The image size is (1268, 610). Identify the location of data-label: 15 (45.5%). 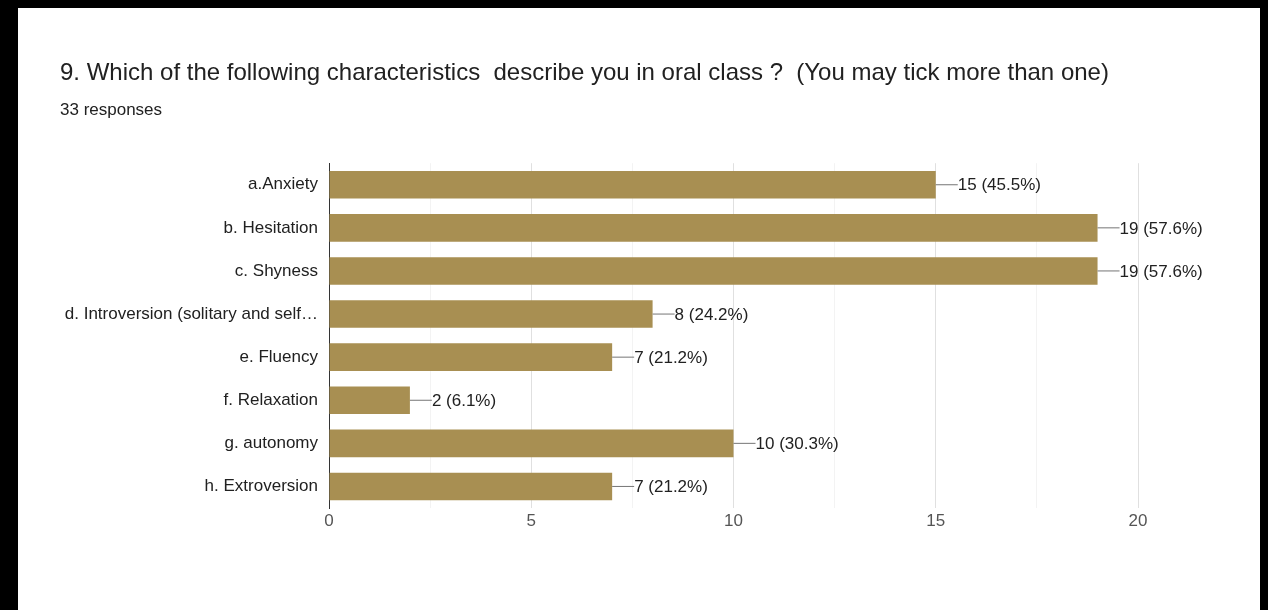
(999, 185).